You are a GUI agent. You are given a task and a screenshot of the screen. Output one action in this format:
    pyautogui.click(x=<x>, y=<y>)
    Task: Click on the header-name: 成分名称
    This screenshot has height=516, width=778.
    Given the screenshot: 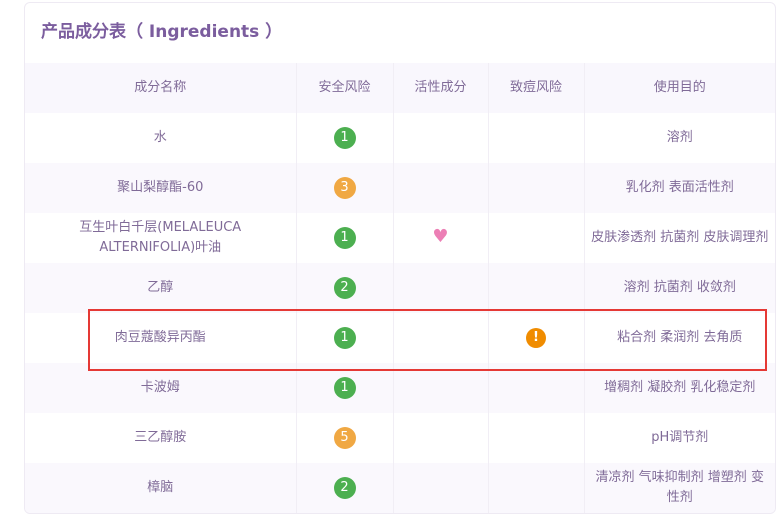 What is the action you would take?
    pyautogui.click(x=160, y=87)
    